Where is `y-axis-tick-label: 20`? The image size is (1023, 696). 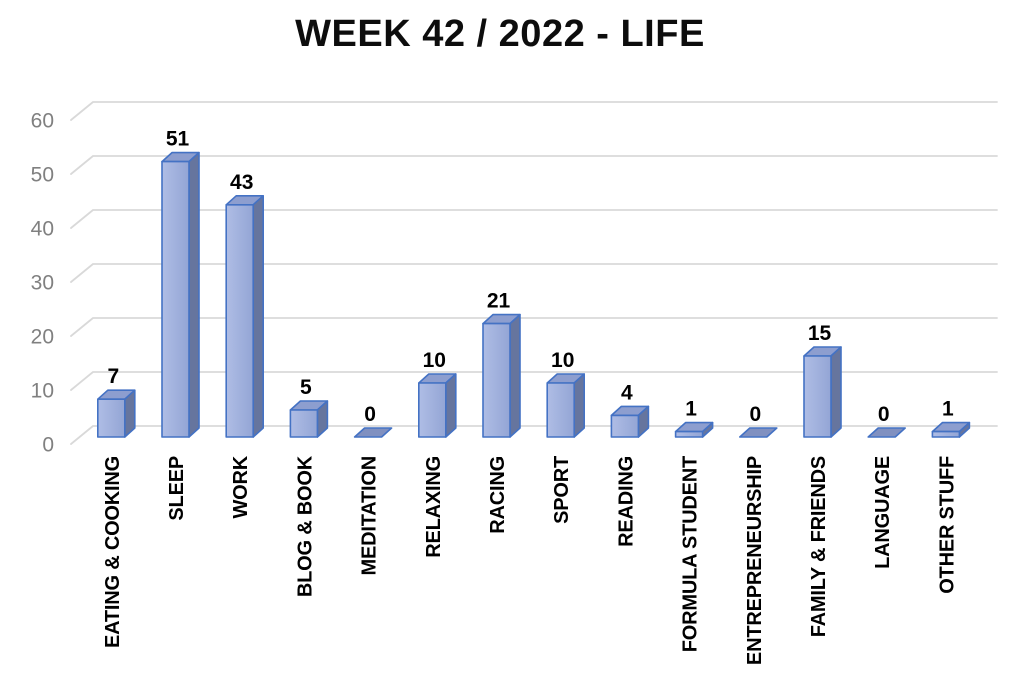
y-axis-tick-label: 20 is located at coordinates (42, 337).